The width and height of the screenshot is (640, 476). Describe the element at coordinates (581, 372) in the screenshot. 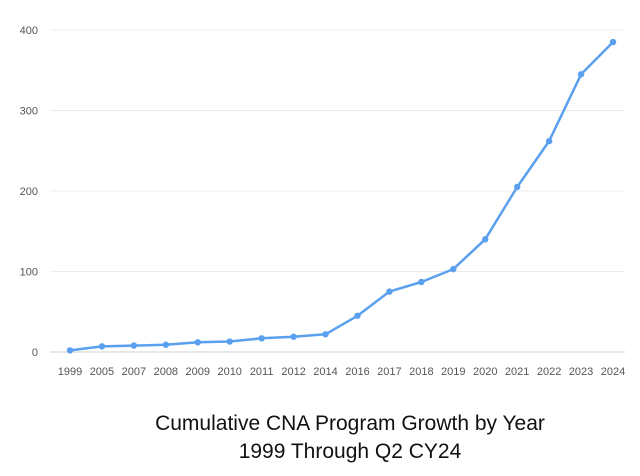

I see `x-tick-label: 2023` at that location.